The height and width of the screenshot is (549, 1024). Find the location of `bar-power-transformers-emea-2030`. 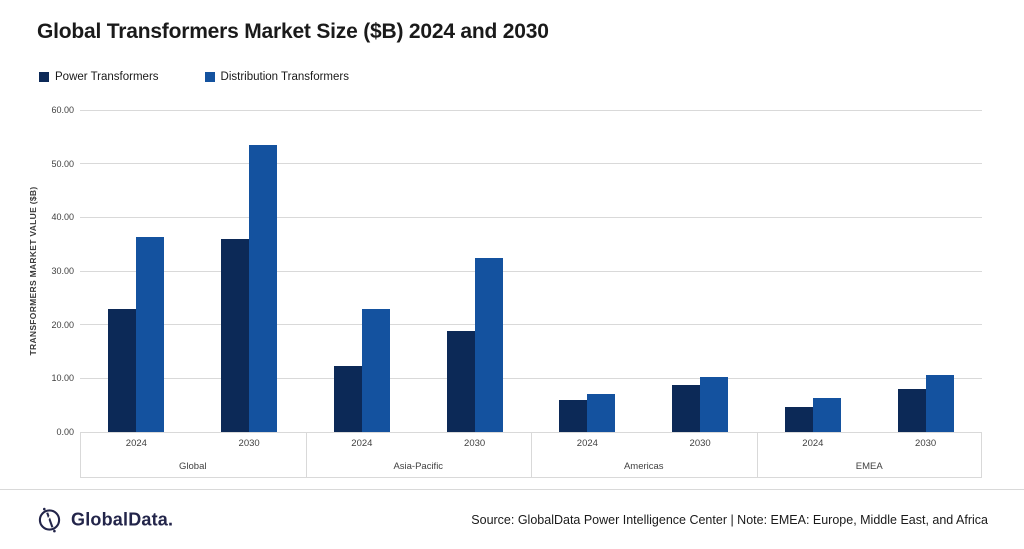

bar-power-transformers-emea-2030 is located at coordinates (911, 410).